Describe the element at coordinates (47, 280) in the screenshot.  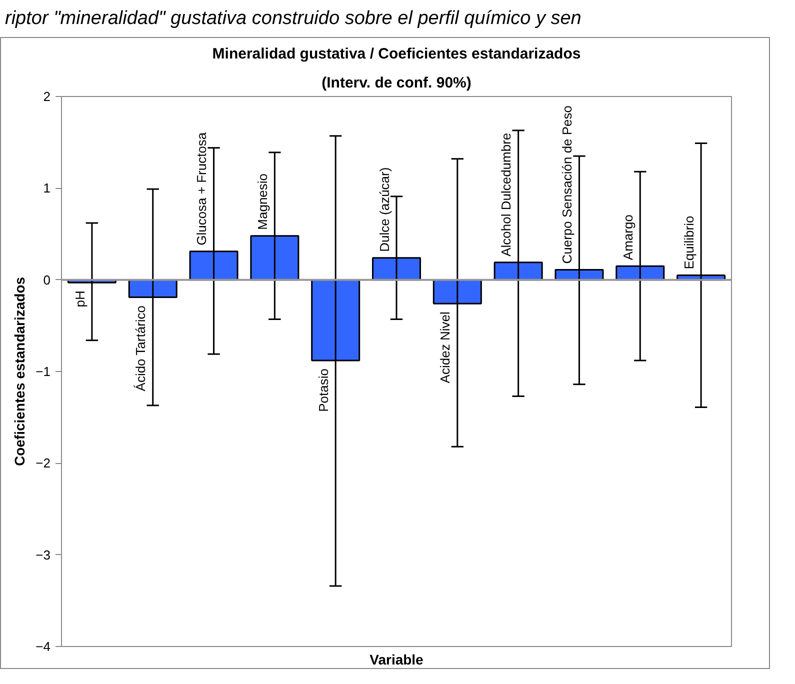
I see `y-tick-label: 0` at that location.